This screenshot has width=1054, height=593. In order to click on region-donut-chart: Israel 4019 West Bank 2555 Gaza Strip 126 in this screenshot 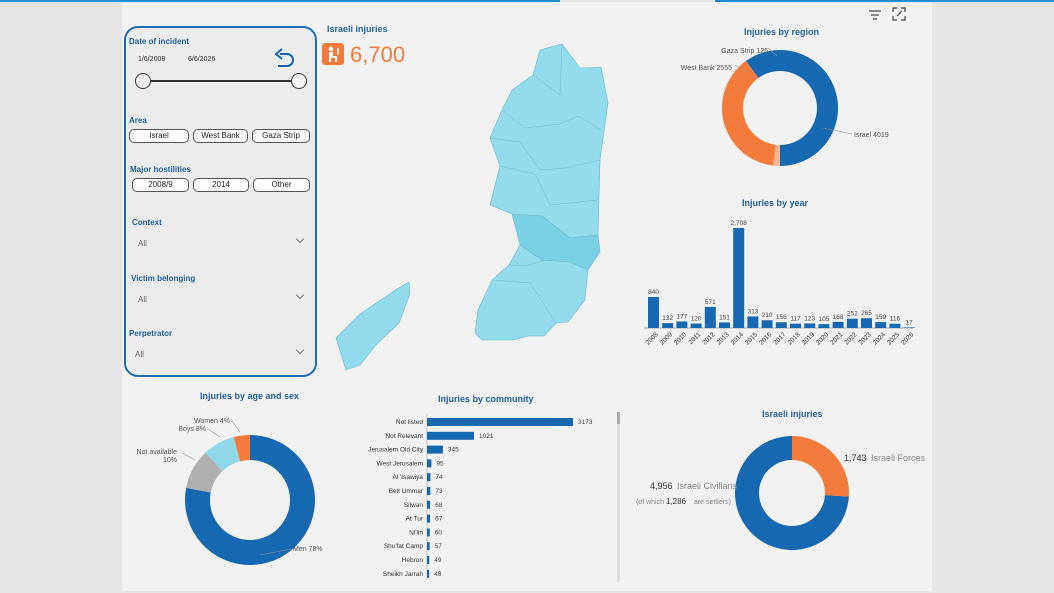, I will do `click(785, 113)`.